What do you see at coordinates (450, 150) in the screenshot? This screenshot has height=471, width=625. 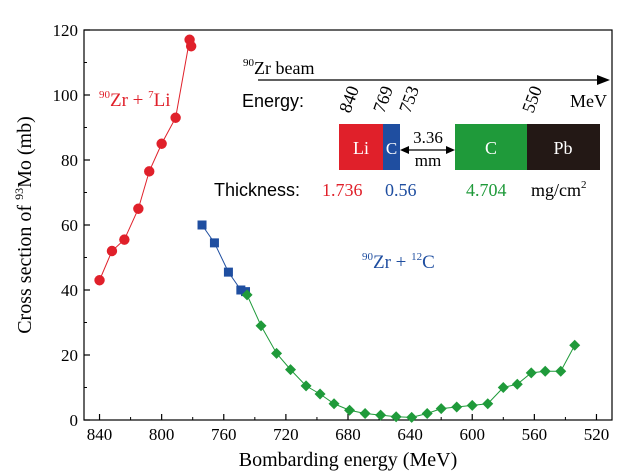 I see `gap-arrow-right-head` at bounding box center [450, 150].